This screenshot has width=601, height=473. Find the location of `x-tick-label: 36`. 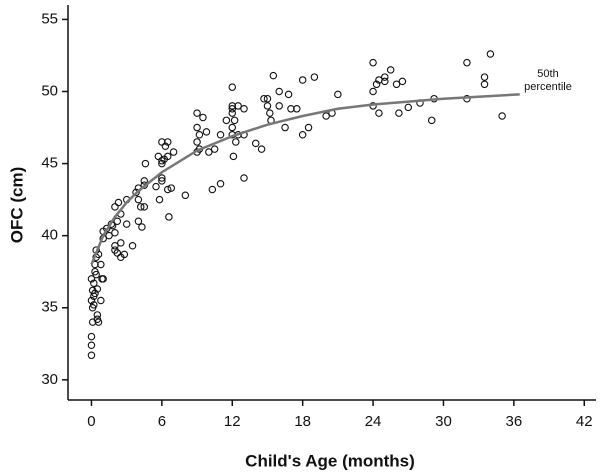

x-tick-label: 36 is located at coordinates (514, 421).